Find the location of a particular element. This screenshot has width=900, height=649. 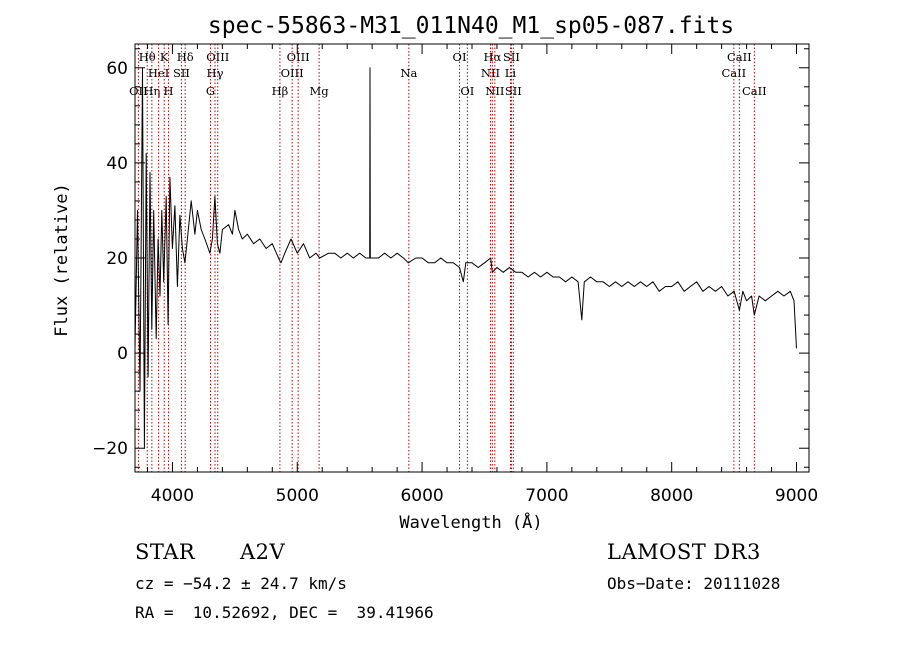

line-marker-label: Hα is located at coordinates (492, 57).